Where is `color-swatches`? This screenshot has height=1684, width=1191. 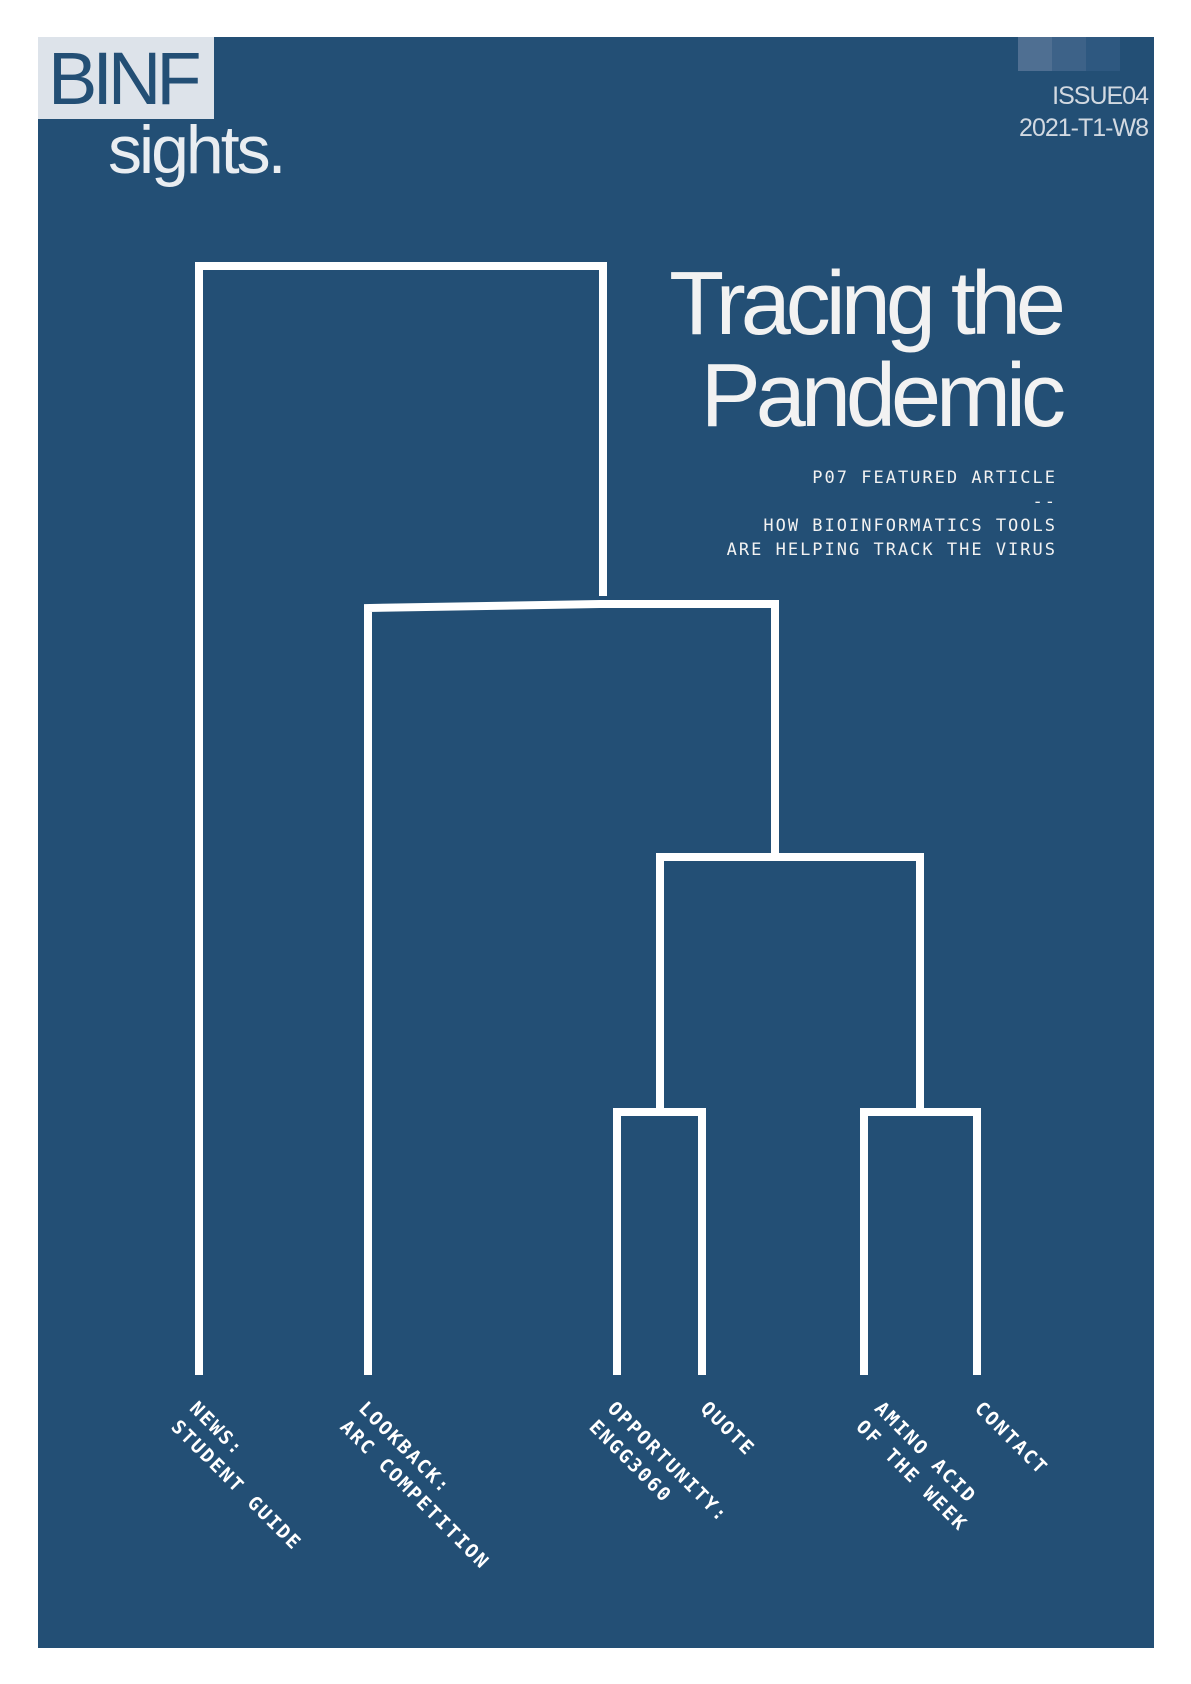 color-swatches is located at coordinates (1086, 54).